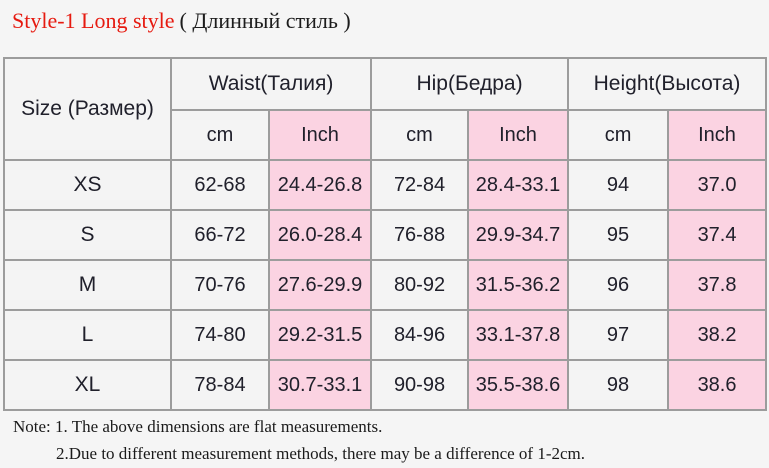 Image resolution: width=769 pixels, height=468 pixels. Describe the element at coordinates (87, 385) in the screenshot. I see `size-cell: XL` at that location.